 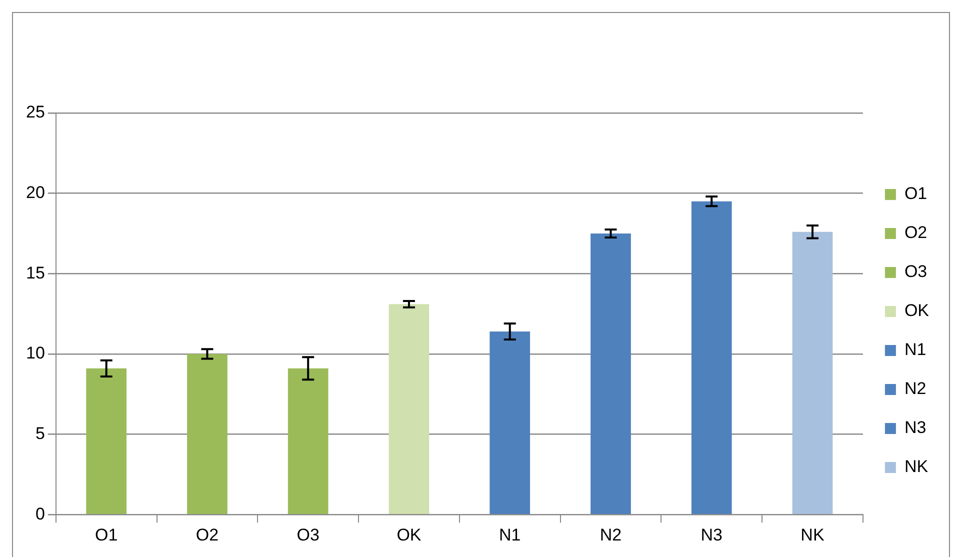 What do you see at coordinates (916, 194) in the screenshot?
I see `legend-label: O1` at bounding box center [916, 194].